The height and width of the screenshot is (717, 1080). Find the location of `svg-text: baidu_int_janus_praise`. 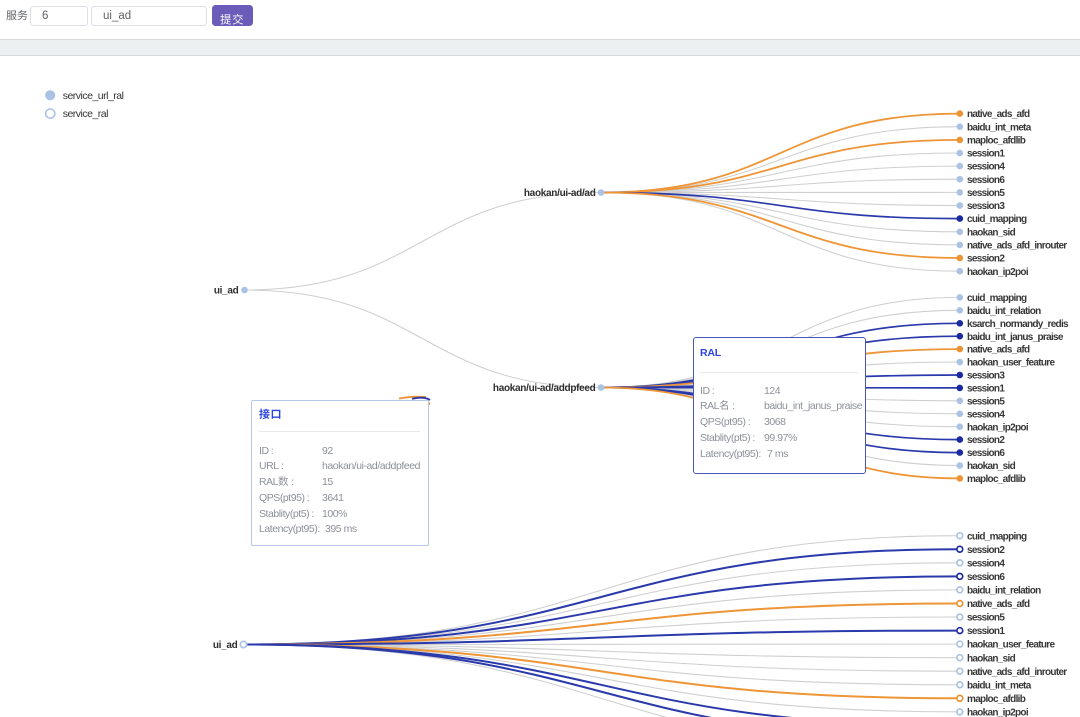

svg-text: baidu_int_janus_praise is located at coordinates (1015, 337).